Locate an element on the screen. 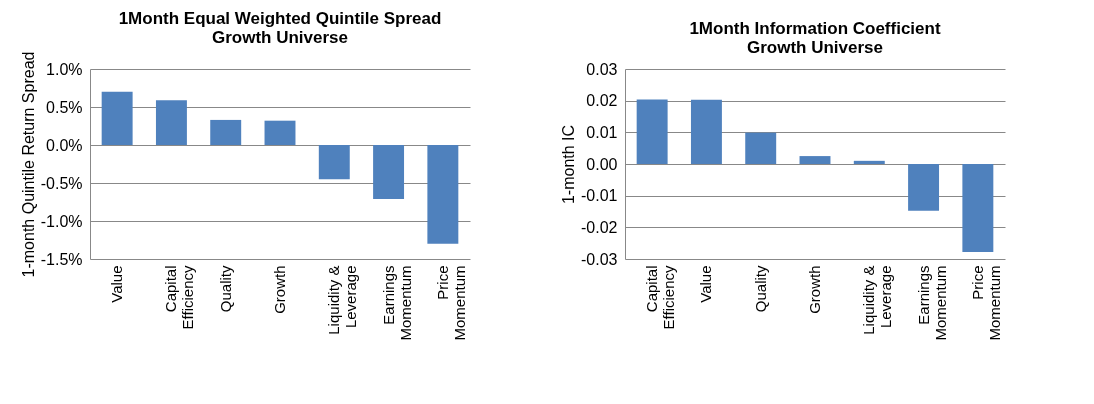  text: 1Month Information Coefficient is located at coordinates (815, 28).